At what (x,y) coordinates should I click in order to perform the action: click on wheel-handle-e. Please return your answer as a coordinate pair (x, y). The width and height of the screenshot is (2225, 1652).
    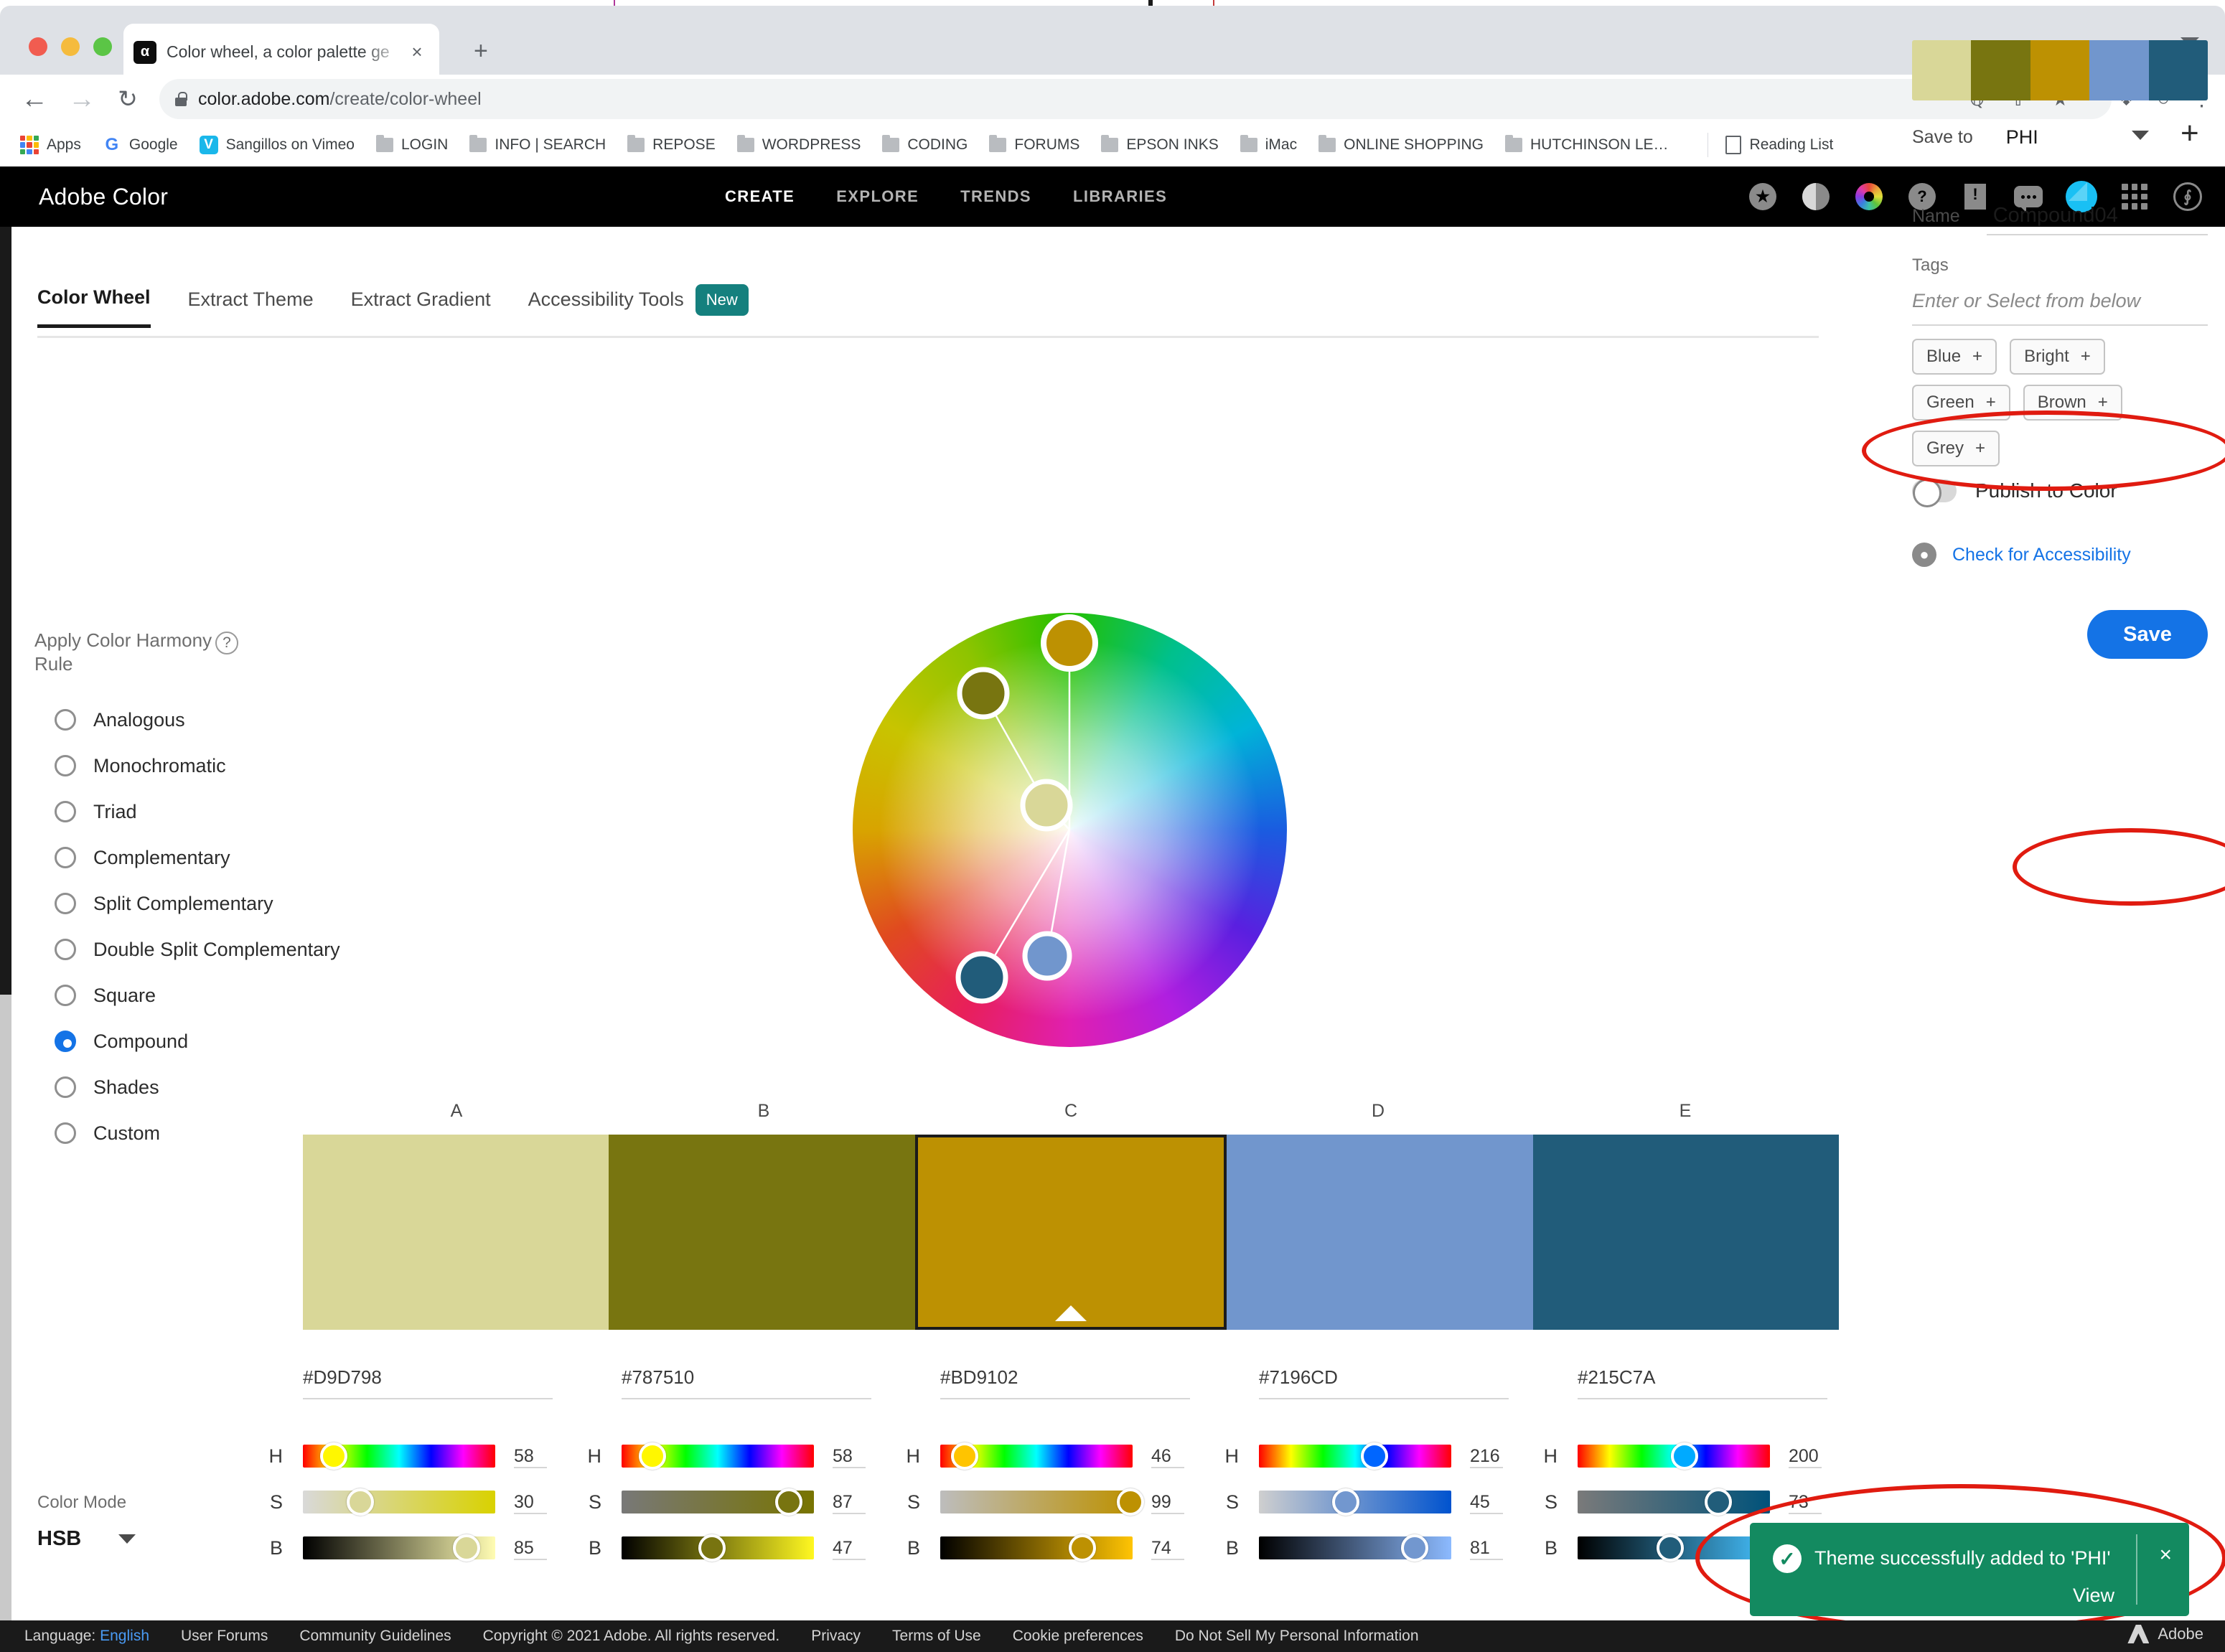
    Looking at the image, I should click on (982, 977).